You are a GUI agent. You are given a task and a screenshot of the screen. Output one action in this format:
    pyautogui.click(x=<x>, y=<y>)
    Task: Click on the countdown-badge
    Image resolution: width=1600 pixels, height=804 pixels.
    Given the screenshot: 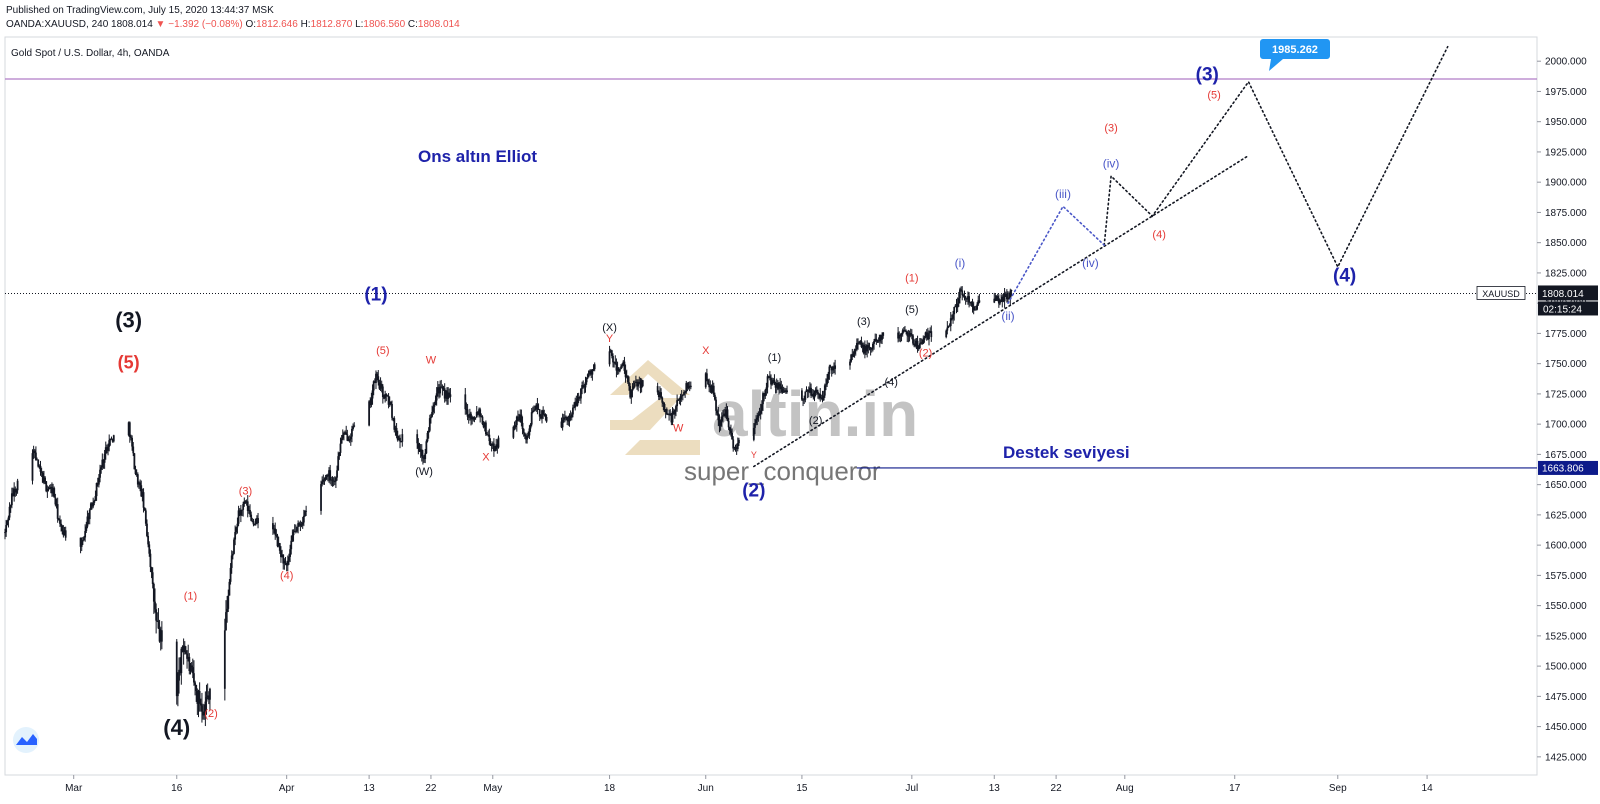 What is the action you would take?
    pyautogui.click(x=1568, y=308)
    